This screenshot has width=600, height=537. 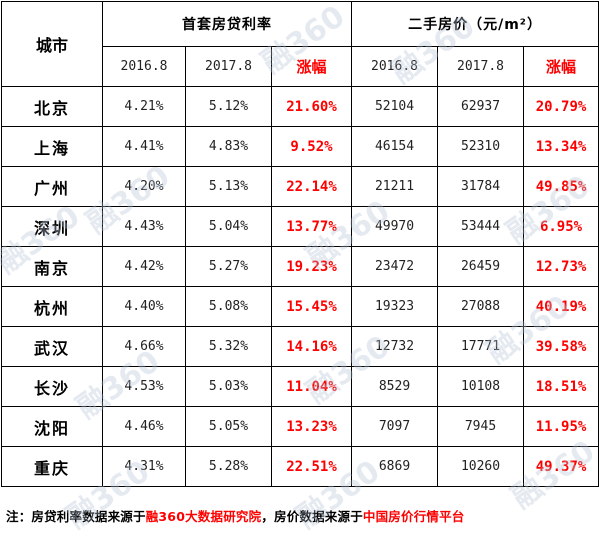 What do you see at coordinates (561, 426) in the screenshot?
I see `price-change-cell: 11.95%` at bounding box center [561, 426].